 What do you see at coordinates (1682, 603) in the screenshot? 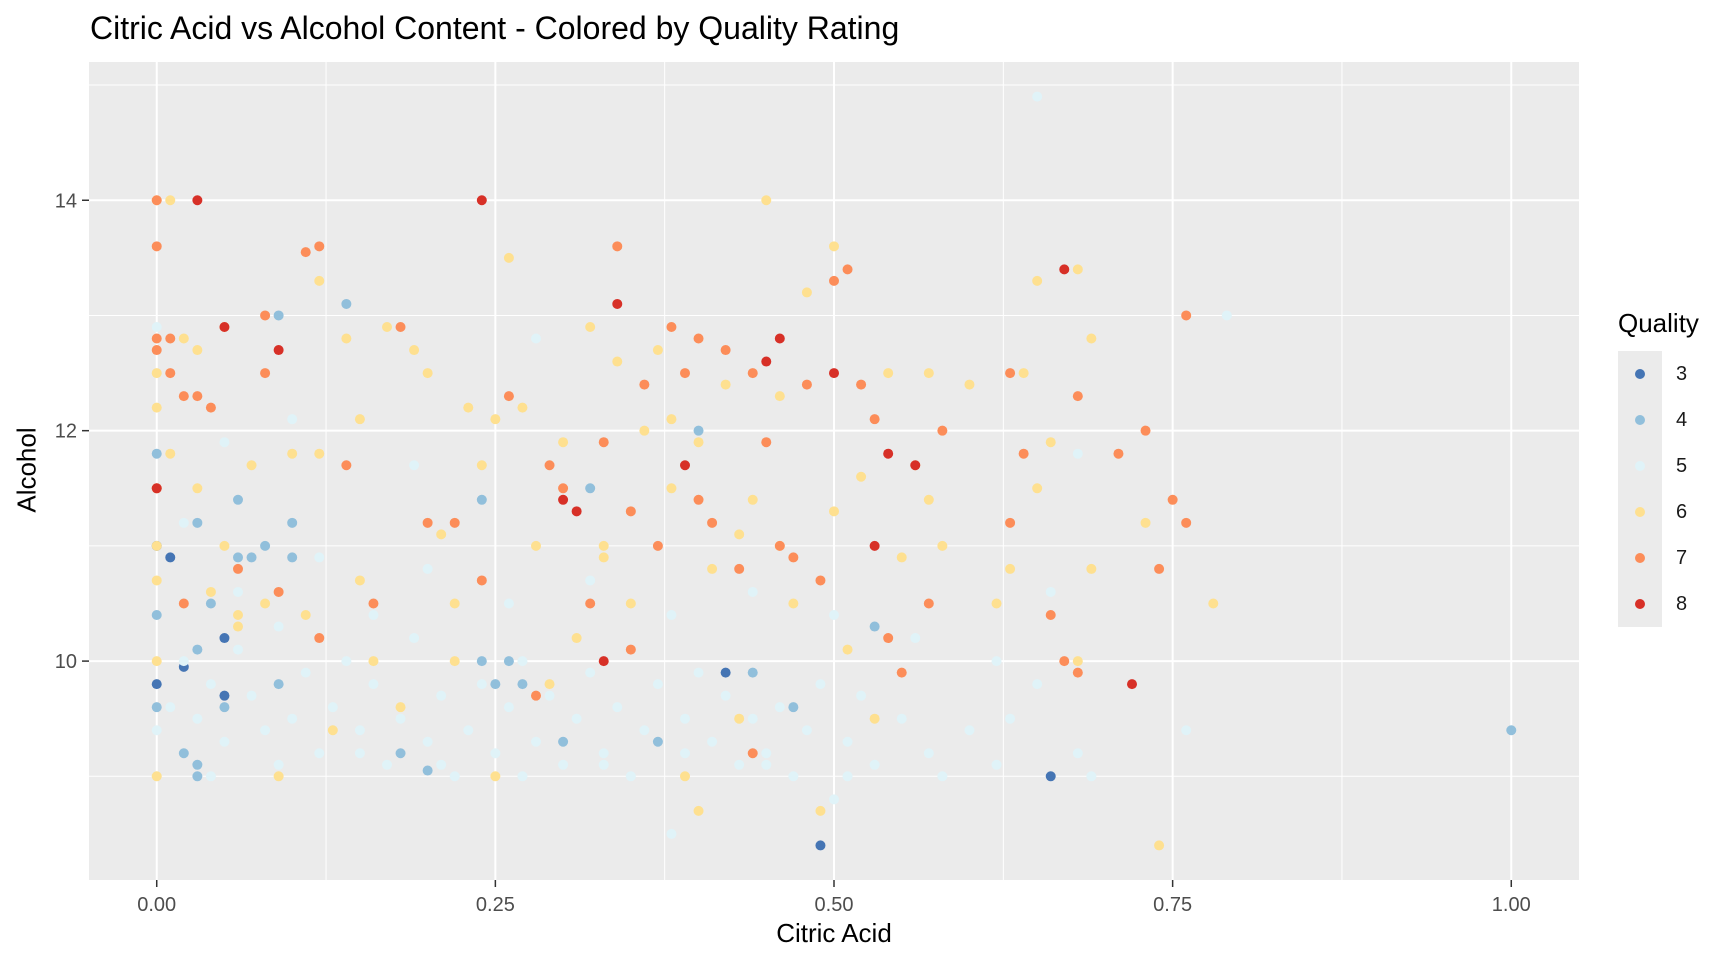
I see `legend-label: 8` at bounding box center [1682, 603].